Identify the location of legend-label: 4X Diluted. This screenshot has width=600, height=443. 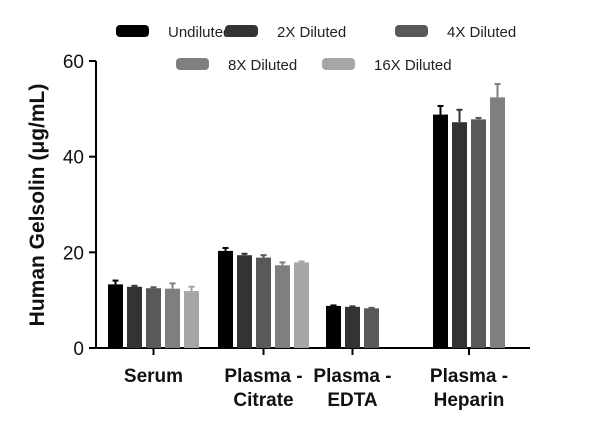
(481, 32).